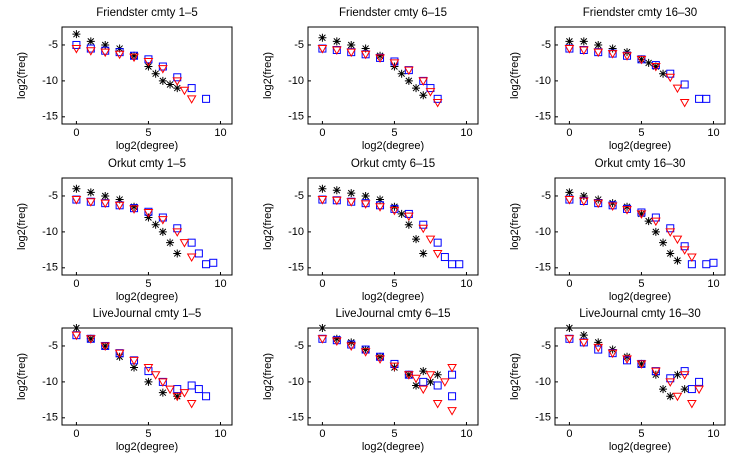 The width and height of the screenshot is (733, 460). What do you see at coordinates (147, 164) in the screenshot?
I see `subplot-title: Orkut cmty 1–5` at bounding box center [147, 164].